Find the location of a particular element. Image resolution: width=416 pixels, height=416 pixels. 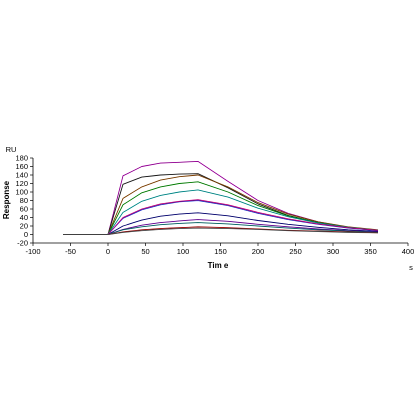

y-tick-label: 180 is located at coordinates (21, 158).